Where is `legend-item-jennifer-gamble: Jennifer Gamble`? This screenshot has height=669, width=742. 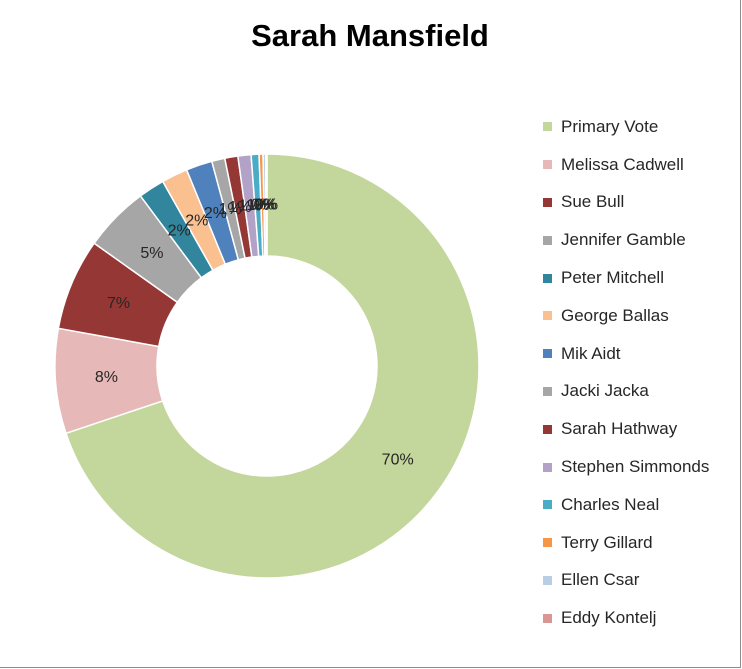 legend-item-jennifer-gamble: Jennifer Gamble is located at coordinates (626, 240).